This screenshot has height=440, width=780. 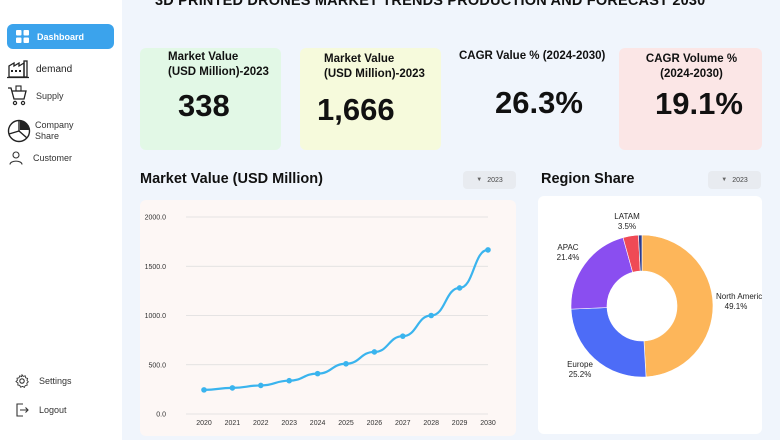 I want to click on kpi-label: CAGR Volume % (2024-2030), so click(x=691, y=66).